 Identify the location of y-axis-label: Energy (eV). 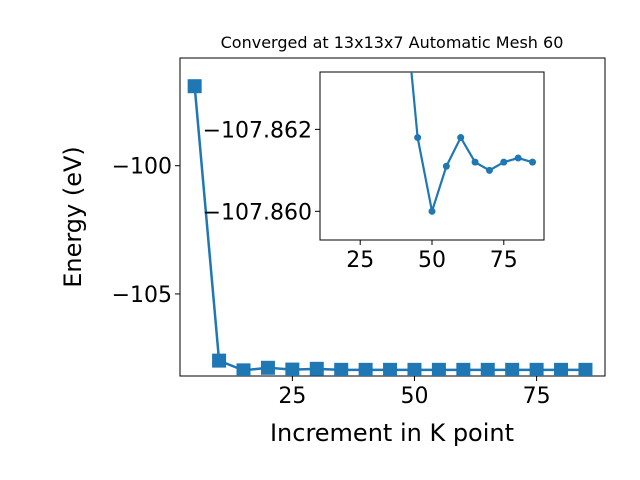
(73, 217).